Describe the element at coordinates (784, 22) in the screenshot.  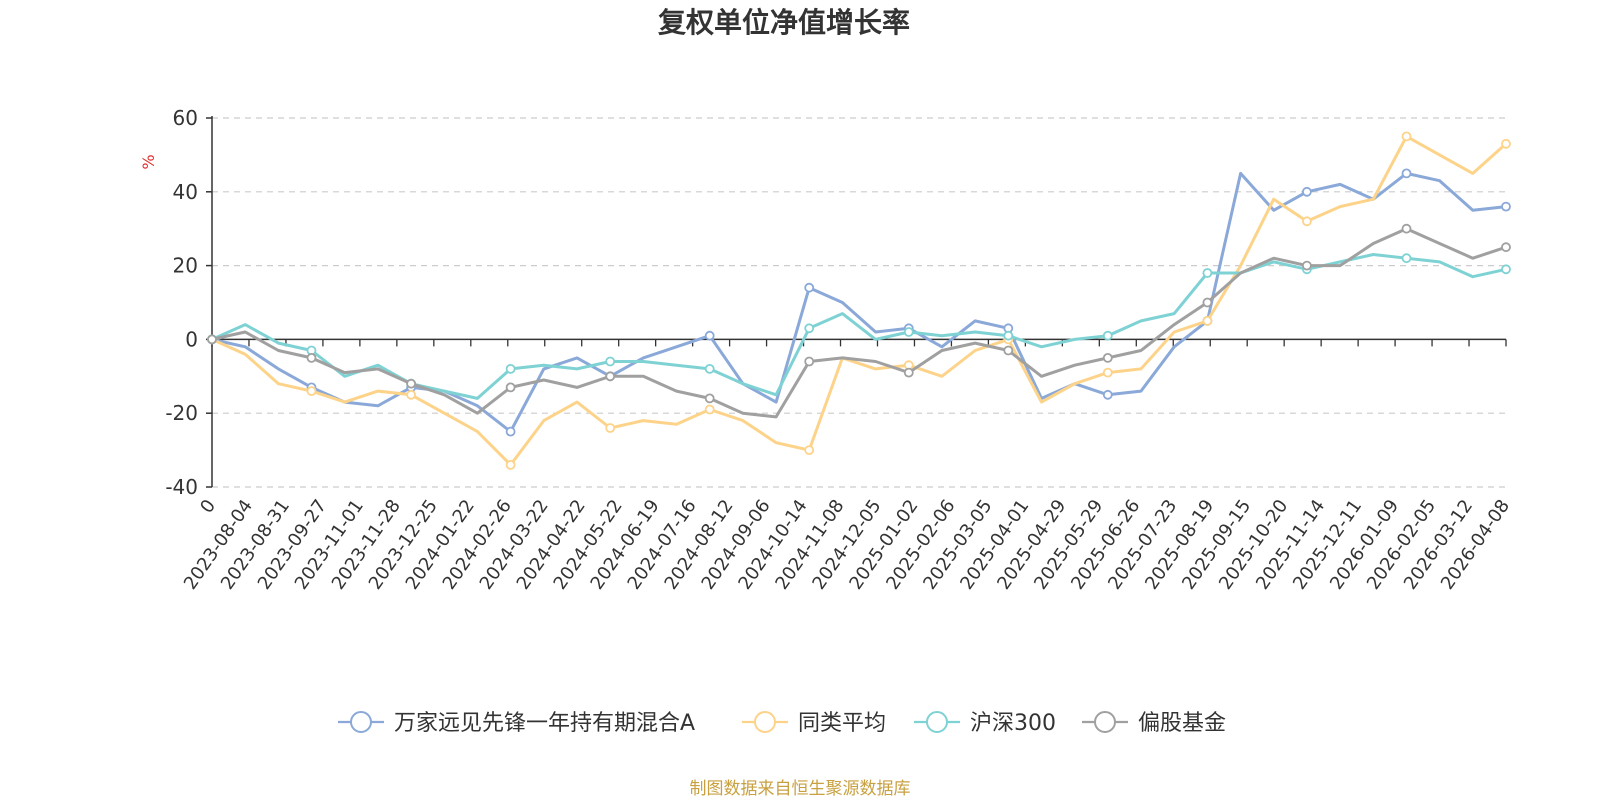
I see `chart-title: 复权单位净值增长率` at that location.